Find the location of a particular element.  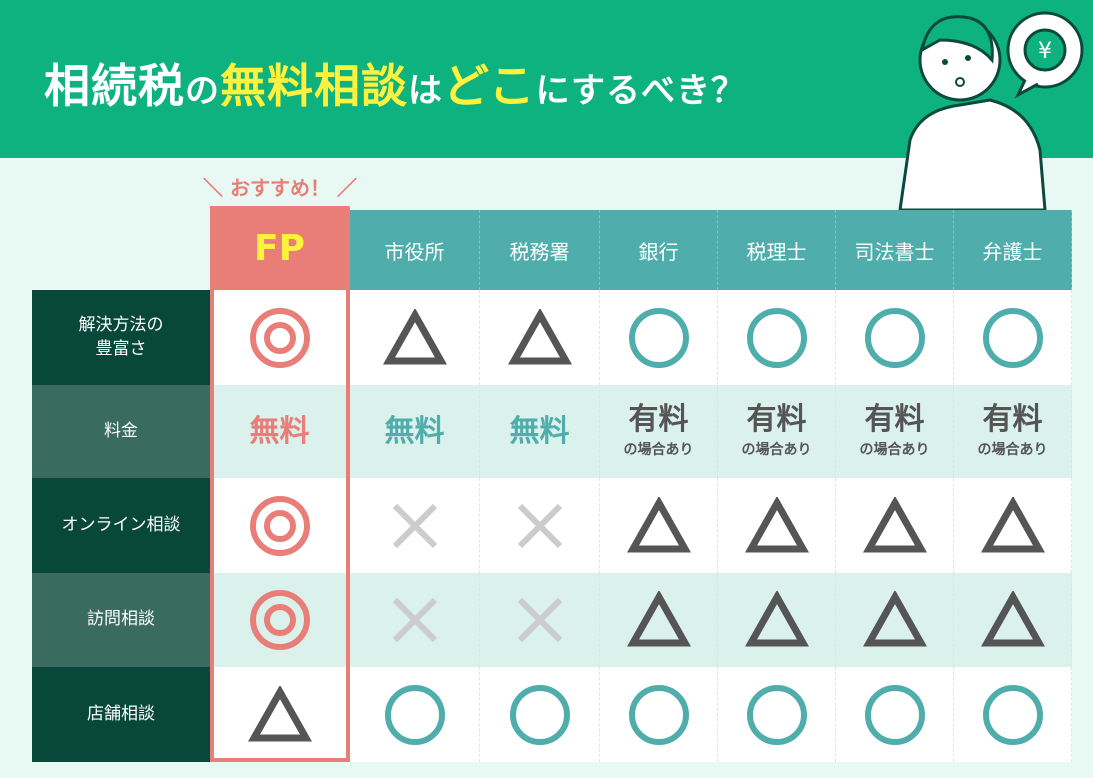

row-label: 料金 is located at coordinates (121, 431).